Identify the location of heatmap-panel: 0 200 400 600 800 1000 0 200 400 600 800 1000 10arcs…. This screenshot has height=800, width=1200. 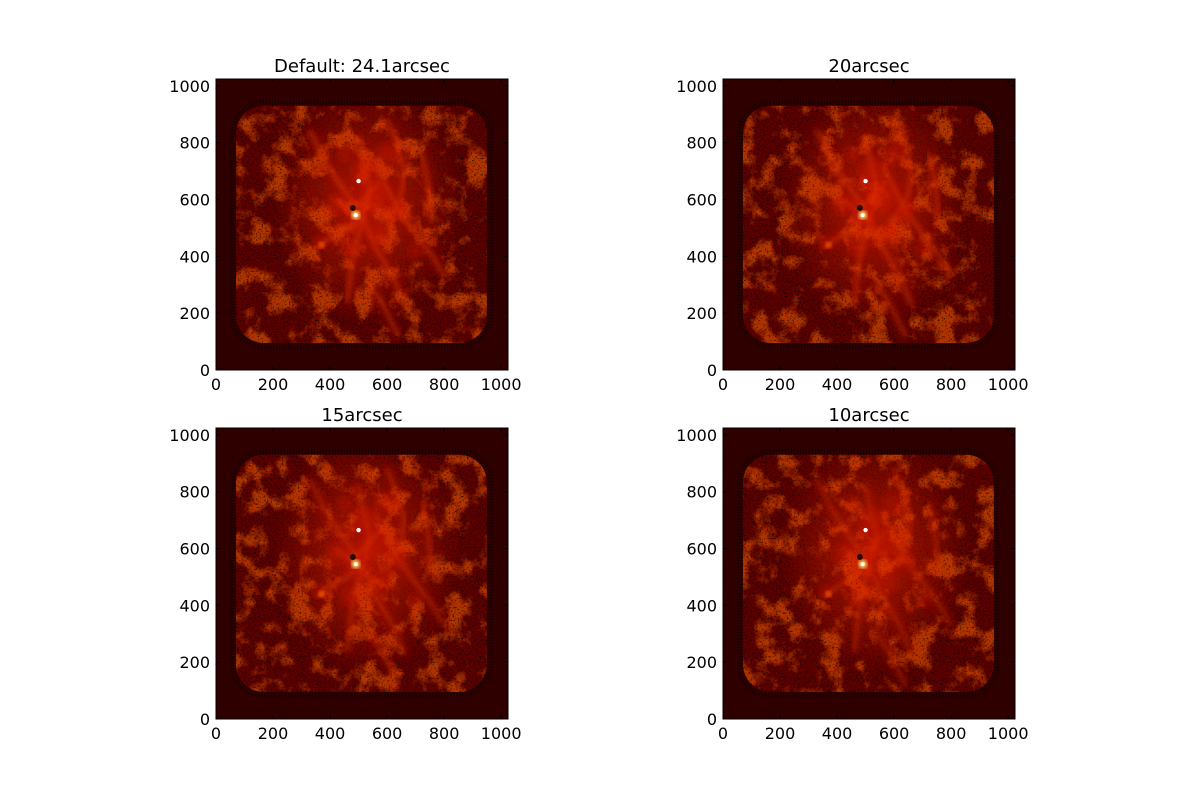
(852, 574).